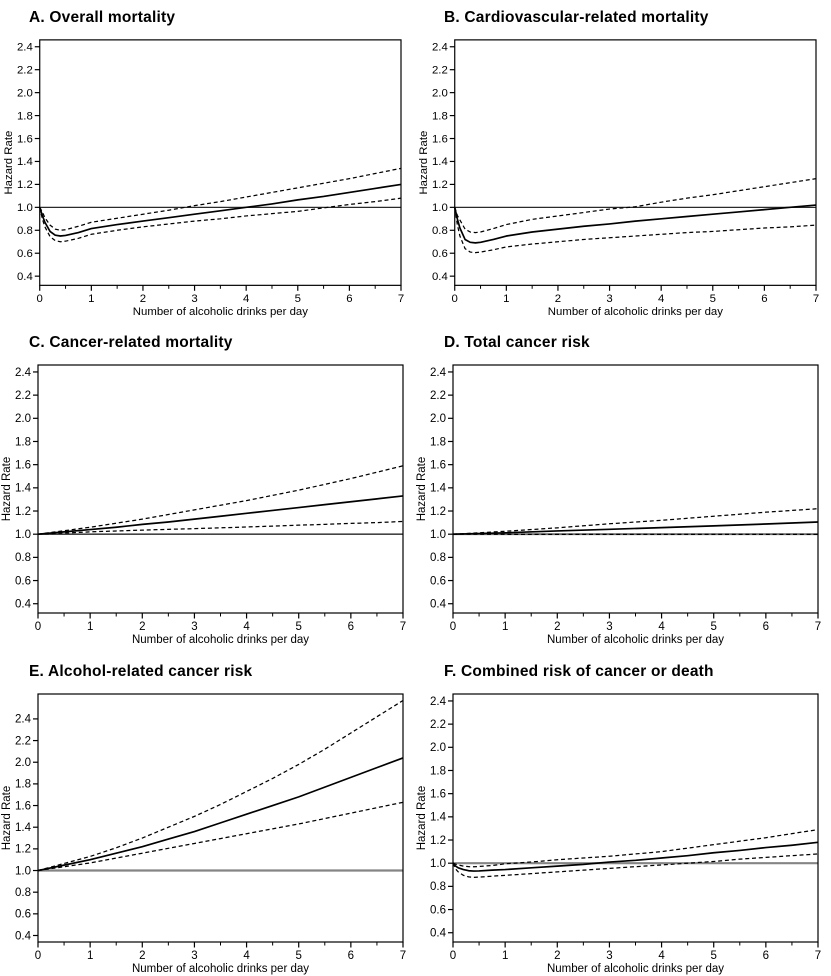 The height and width of the screenshot is (976, 831). I want to click on panel-title: F. Combined risk of cancer or death, so click(579, 671).